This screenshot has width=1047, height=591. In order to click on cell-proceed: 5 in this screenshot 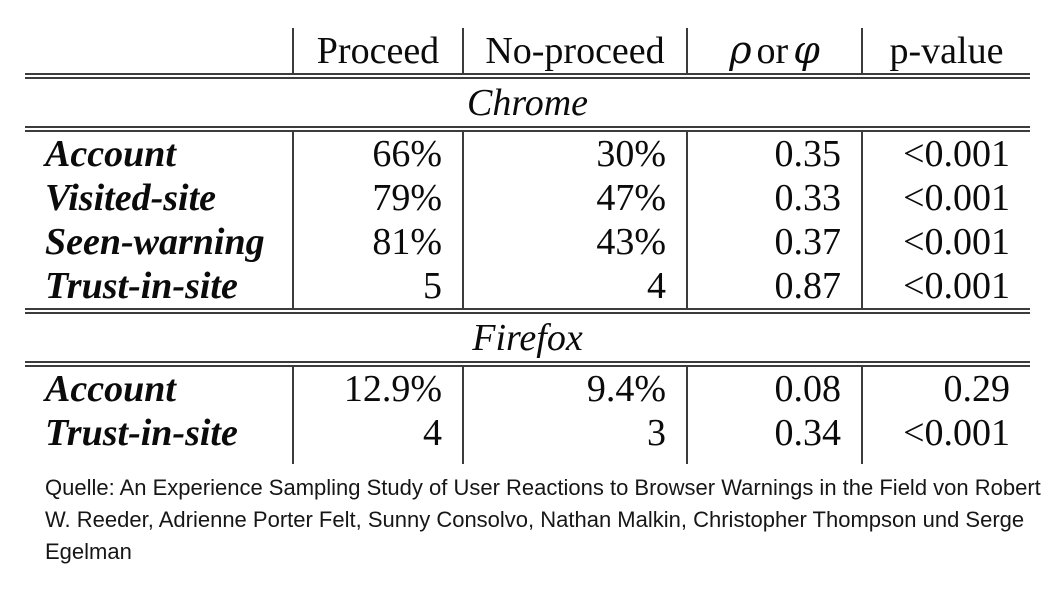, I will do `click(377, 289)`.